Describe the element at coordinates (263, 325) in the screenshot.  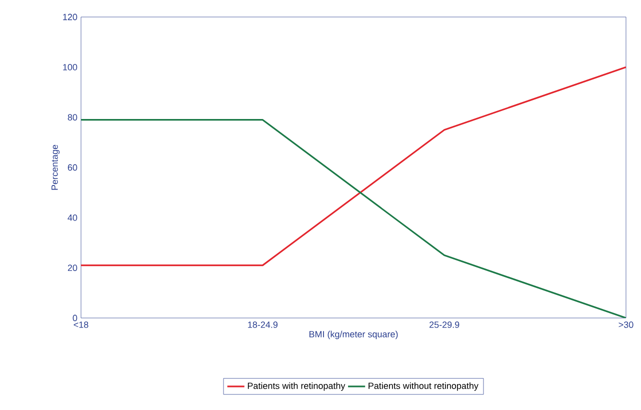
I see `x-tick-label: 18-24.9` at that location.